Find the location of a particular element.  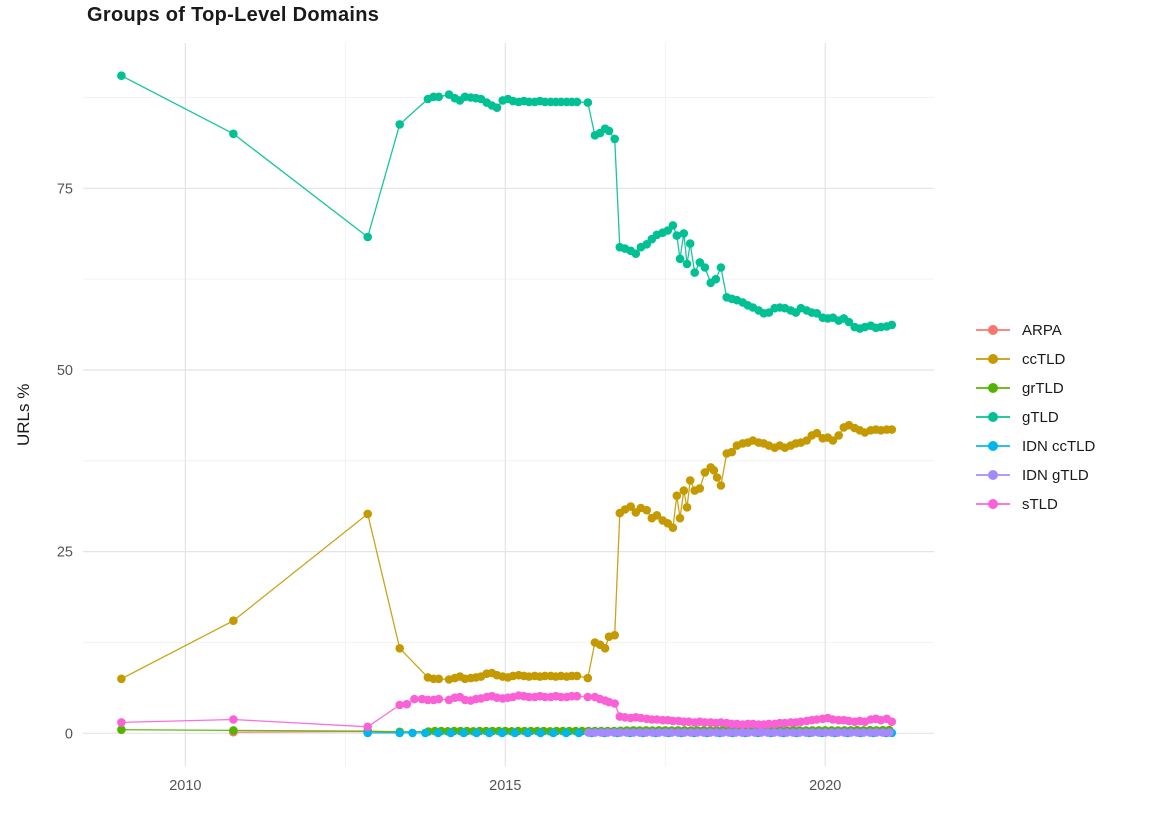

x-tick-label: 2010 is located at coordinates (185, 786).